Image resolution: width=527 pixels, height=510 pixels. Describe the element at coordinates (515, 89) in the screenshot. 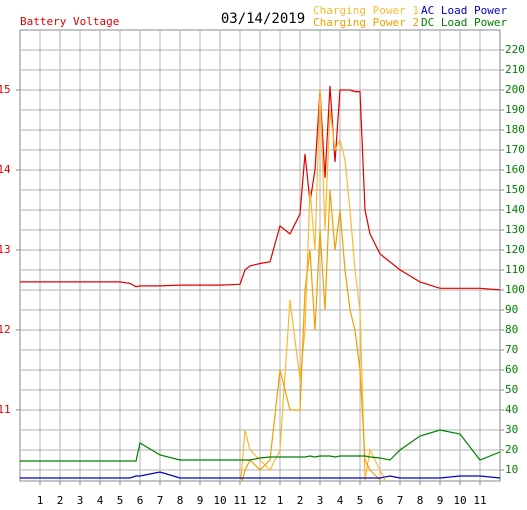

I see `y2-tick-label: 200` at that location.